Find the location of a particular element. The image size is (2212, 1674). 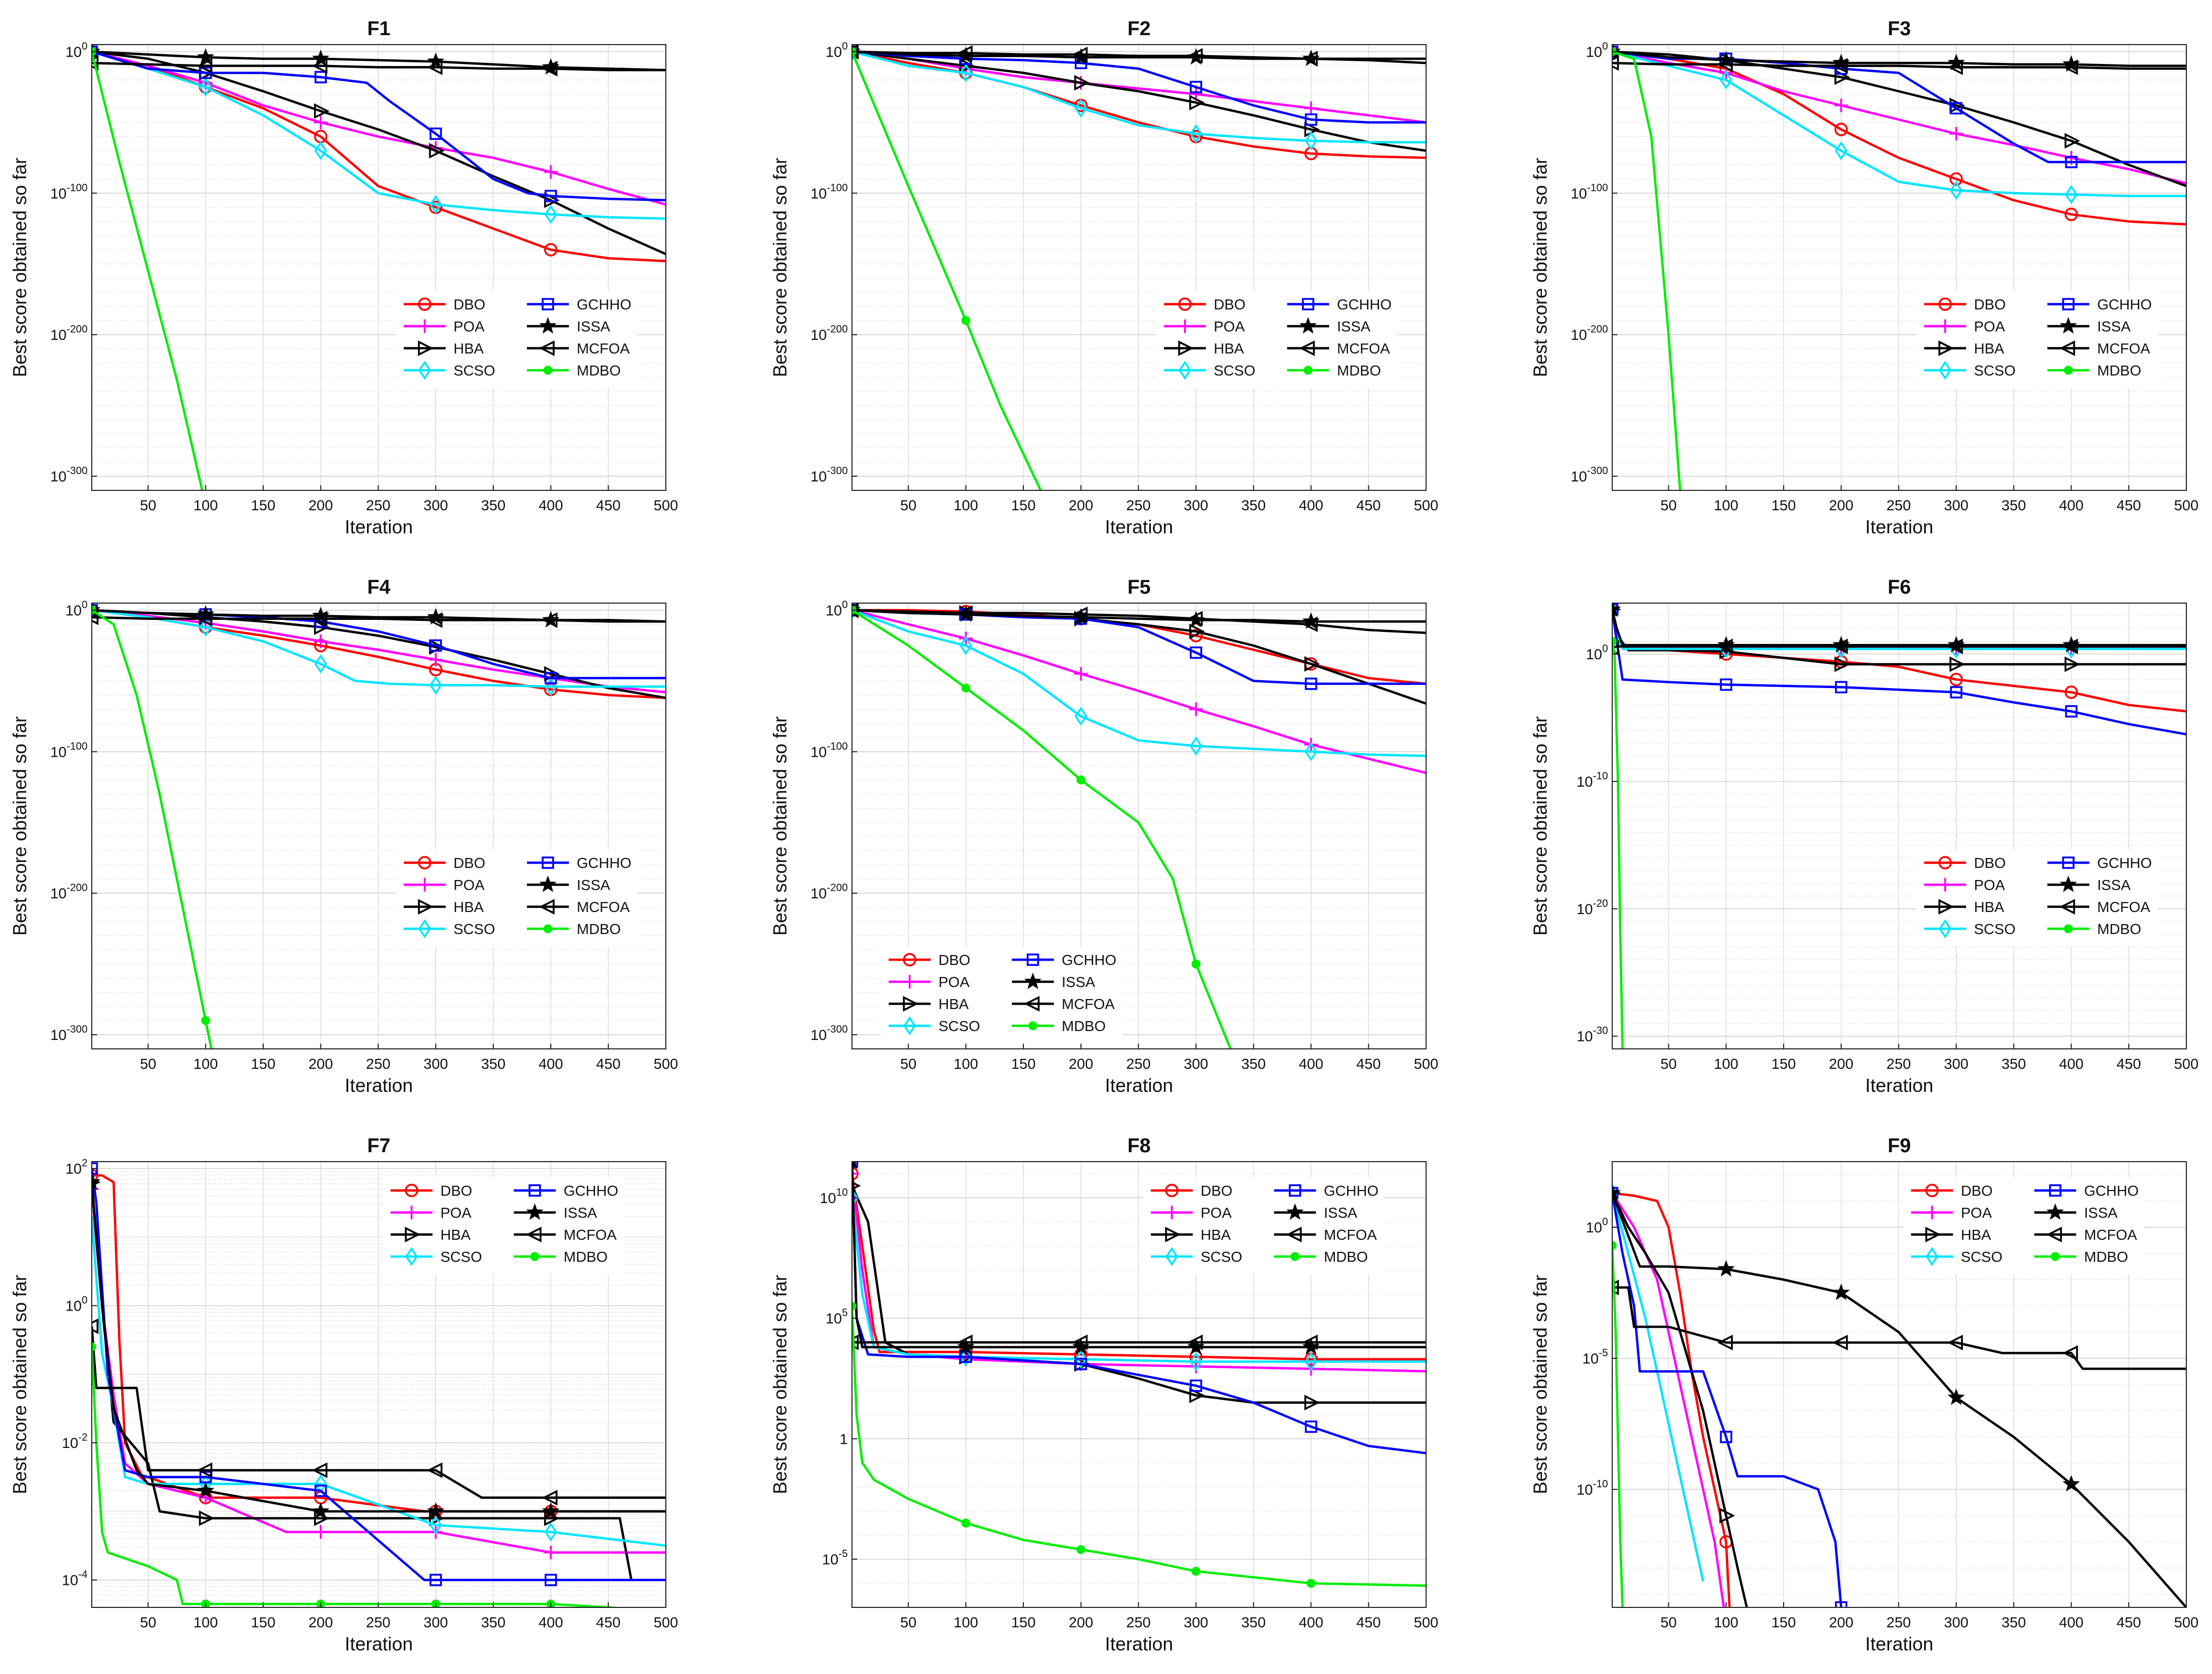

legend-marker-dbo is located at coordinates (425, 863).